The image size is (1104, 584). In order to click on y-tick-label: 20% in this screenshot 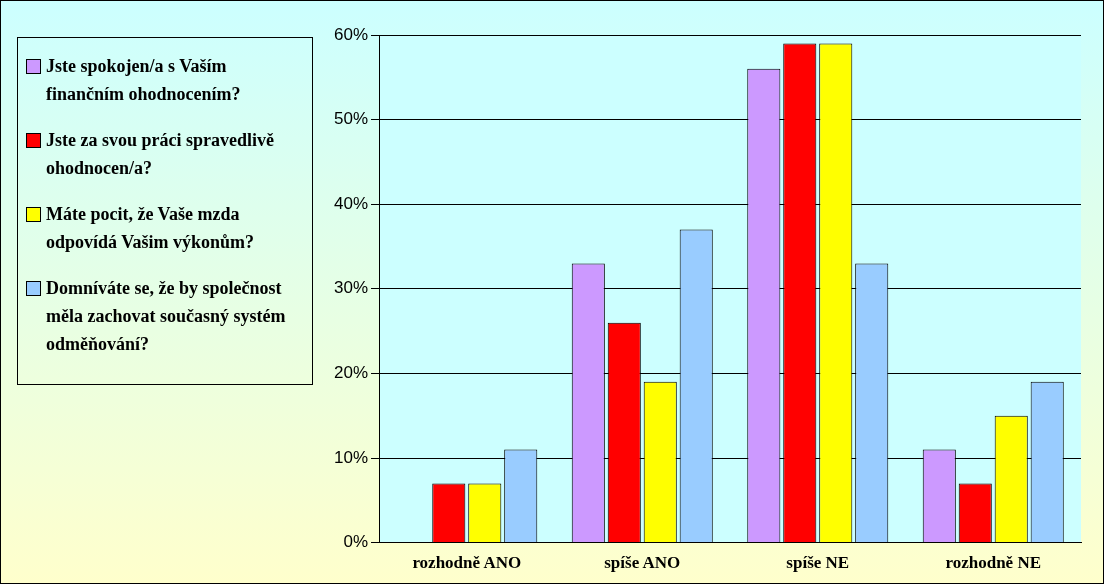, I will do `click(351, 373)`.